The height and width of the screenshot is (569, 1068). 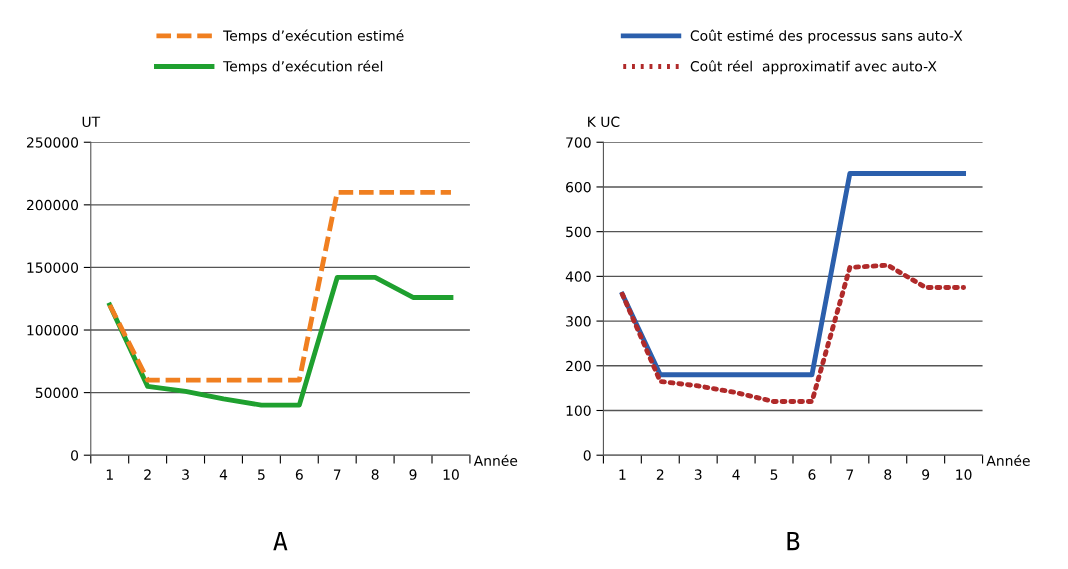 I want to click on y-axis-title: K UC, so click(x=604, y=122).